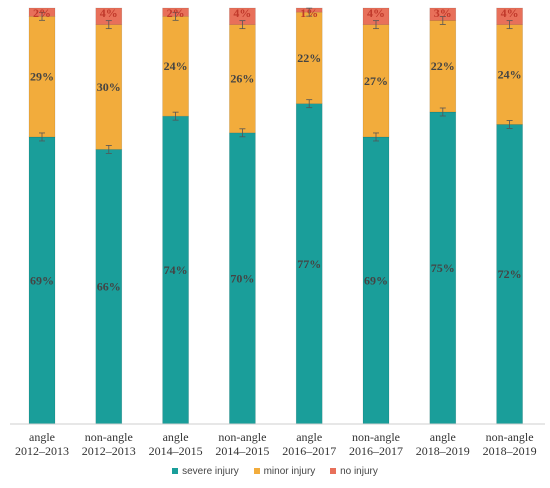  I want to click on value-label-0-6: 75%, so click(443, 268).